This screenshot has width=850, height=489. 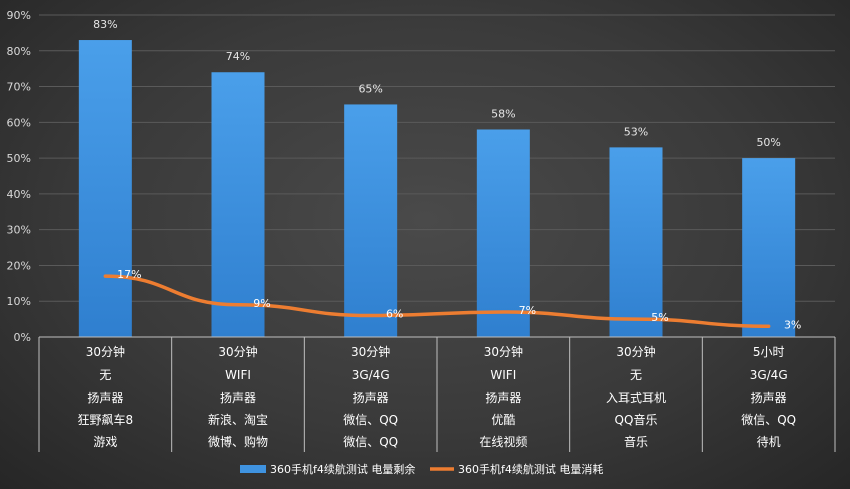 What do you see at coordinates (342, 469) in the screenshot?
I see `legend-bar-label: 360手机f4续航测试 电量剩余` at bounding box center [342, 469].